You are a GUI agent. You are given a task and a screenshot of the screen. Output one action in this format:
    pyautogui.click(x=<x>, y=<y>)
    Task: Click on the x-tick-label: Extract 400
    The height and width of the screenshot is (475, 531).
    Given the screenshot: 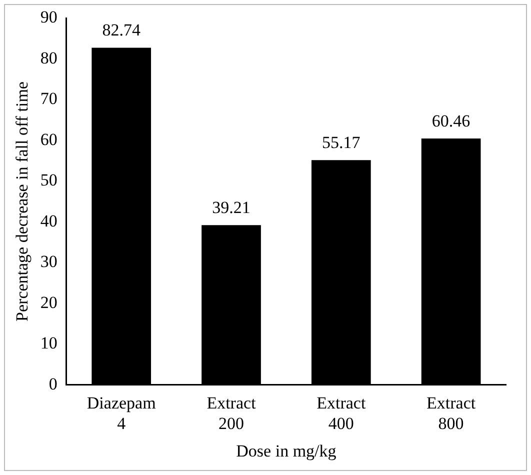 What is the action you would take?
    pyautogui.click(x=341, y=413)
    